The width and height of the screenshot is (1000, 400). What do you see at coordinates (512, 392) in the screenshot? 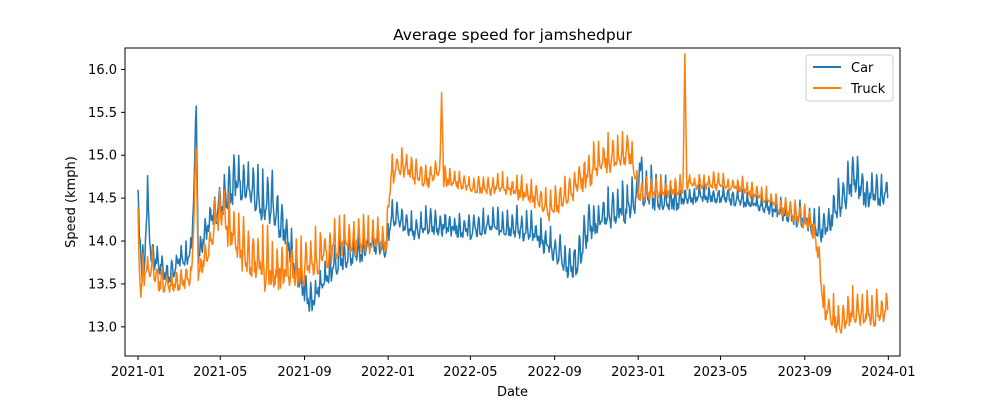
I see `x-axis-title: Date` at bounding box center [512, 392].